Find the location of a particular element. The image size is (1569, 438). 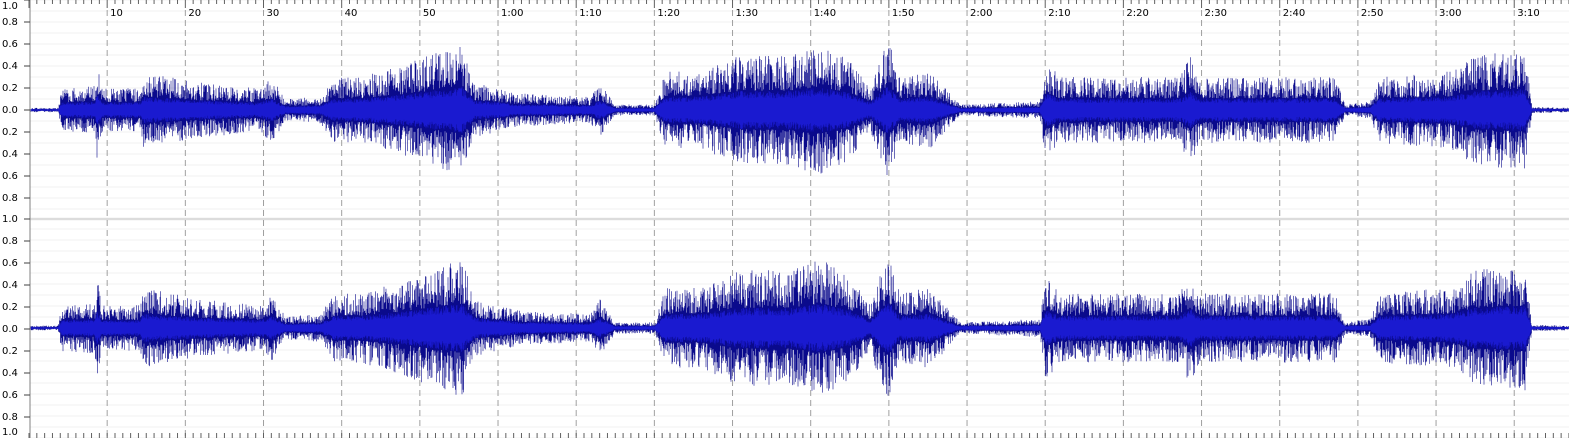

time-label: 40 is located at coordinates (351, 13).